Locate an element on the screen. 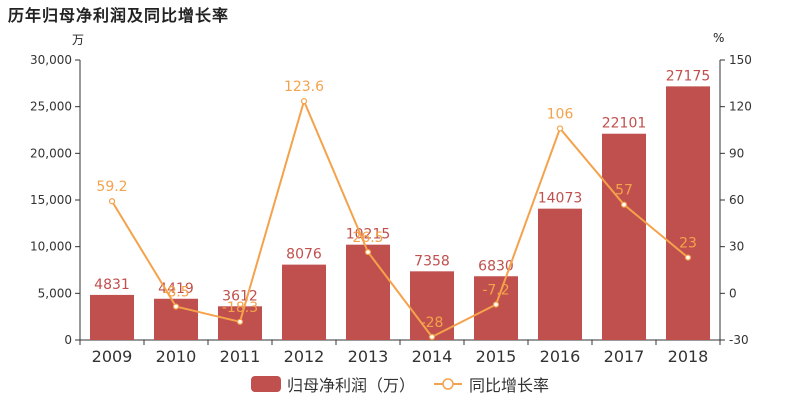 This screenshot has width=800, height=404. right-axis-tick-label: 0 is located at coordinates (733, 293).